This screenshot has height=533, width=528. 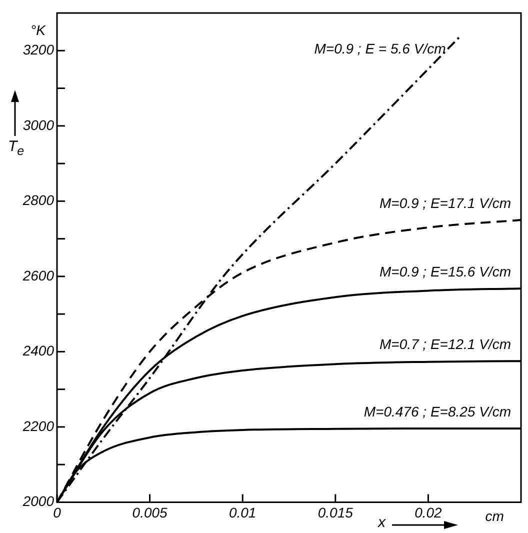 I want to click on y-axis-title: T$_{e}$, so click(x=16, y=148).